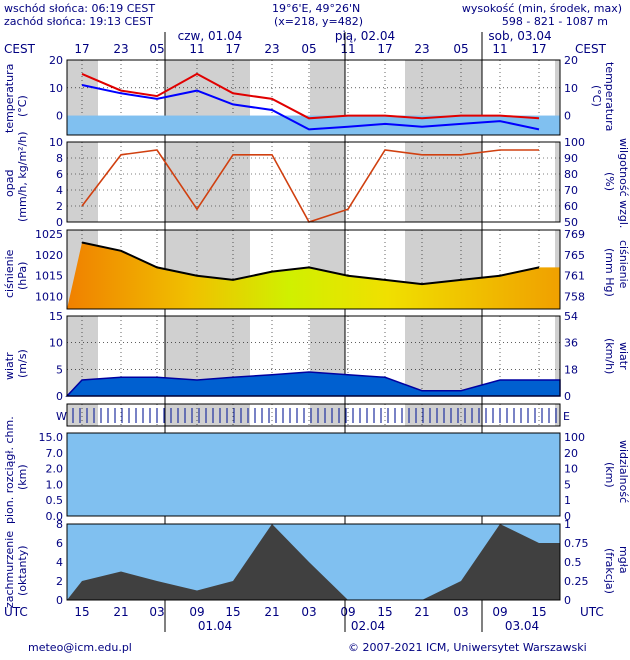 This screenshot has width=630, height=660. I want to click on tick-label: 758, so click(574, 297).